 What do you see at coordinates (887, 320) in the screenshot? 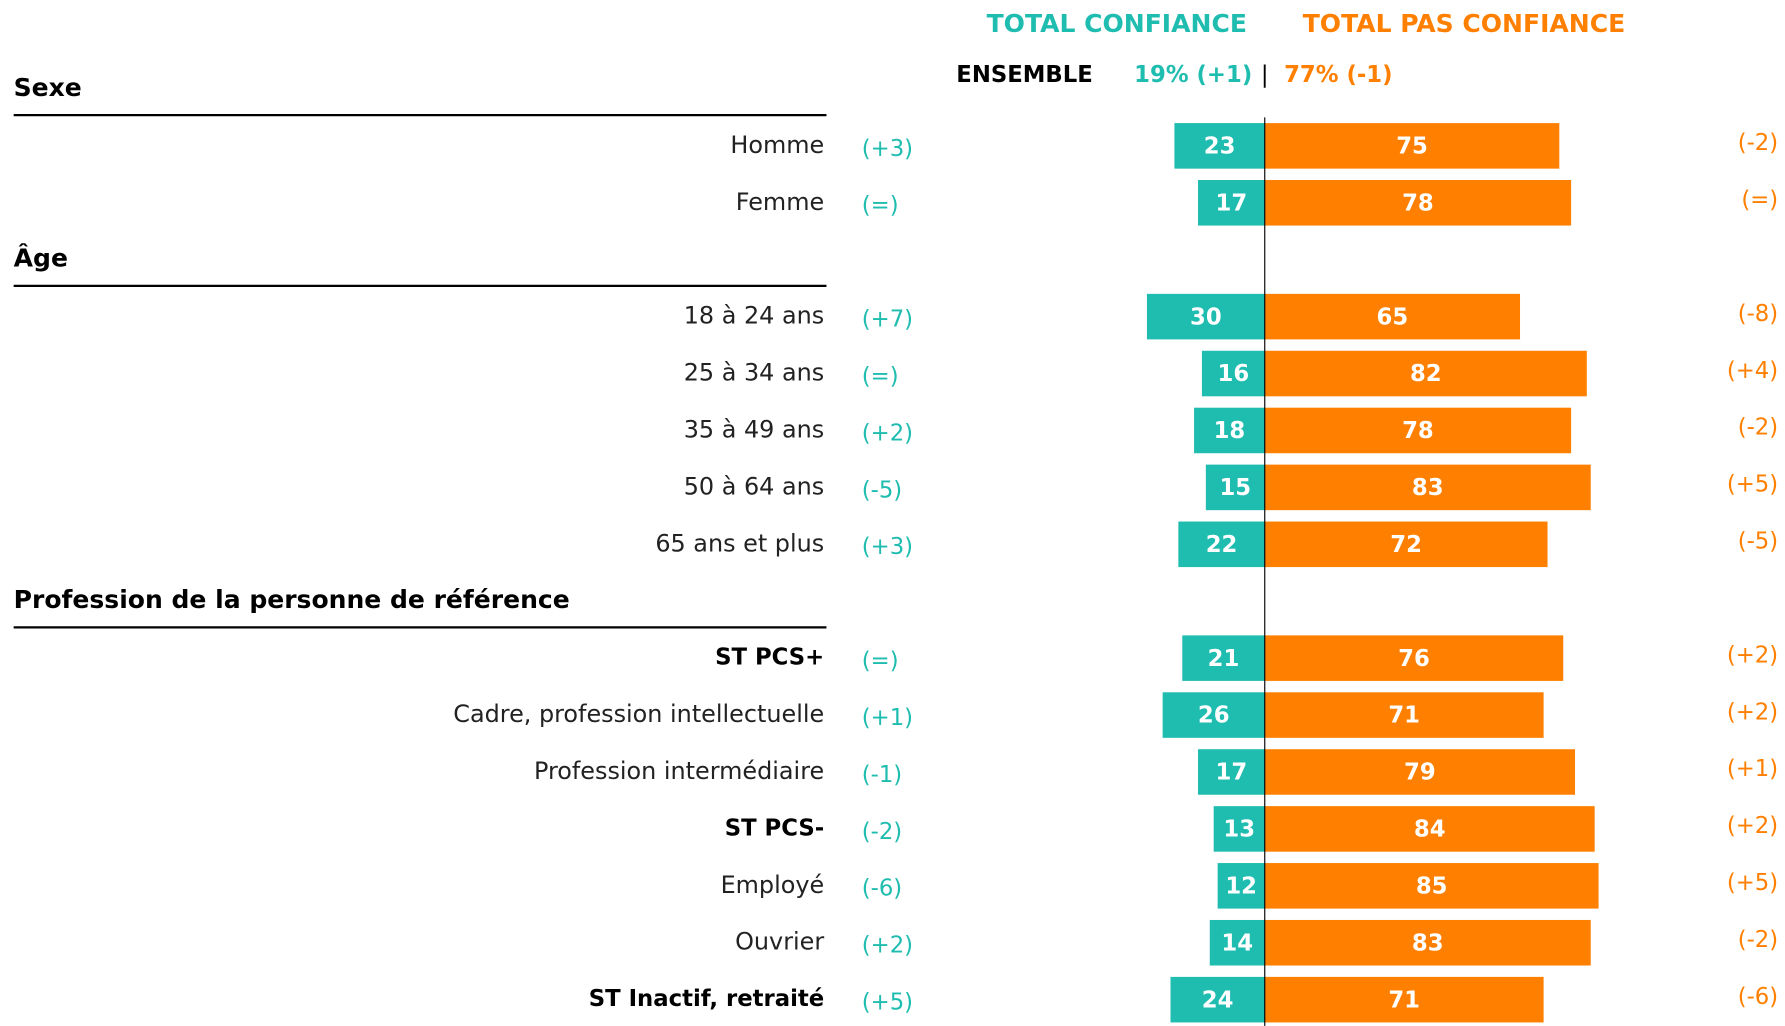
I see `change-left: (+7)` at bounding box center [887, 320].